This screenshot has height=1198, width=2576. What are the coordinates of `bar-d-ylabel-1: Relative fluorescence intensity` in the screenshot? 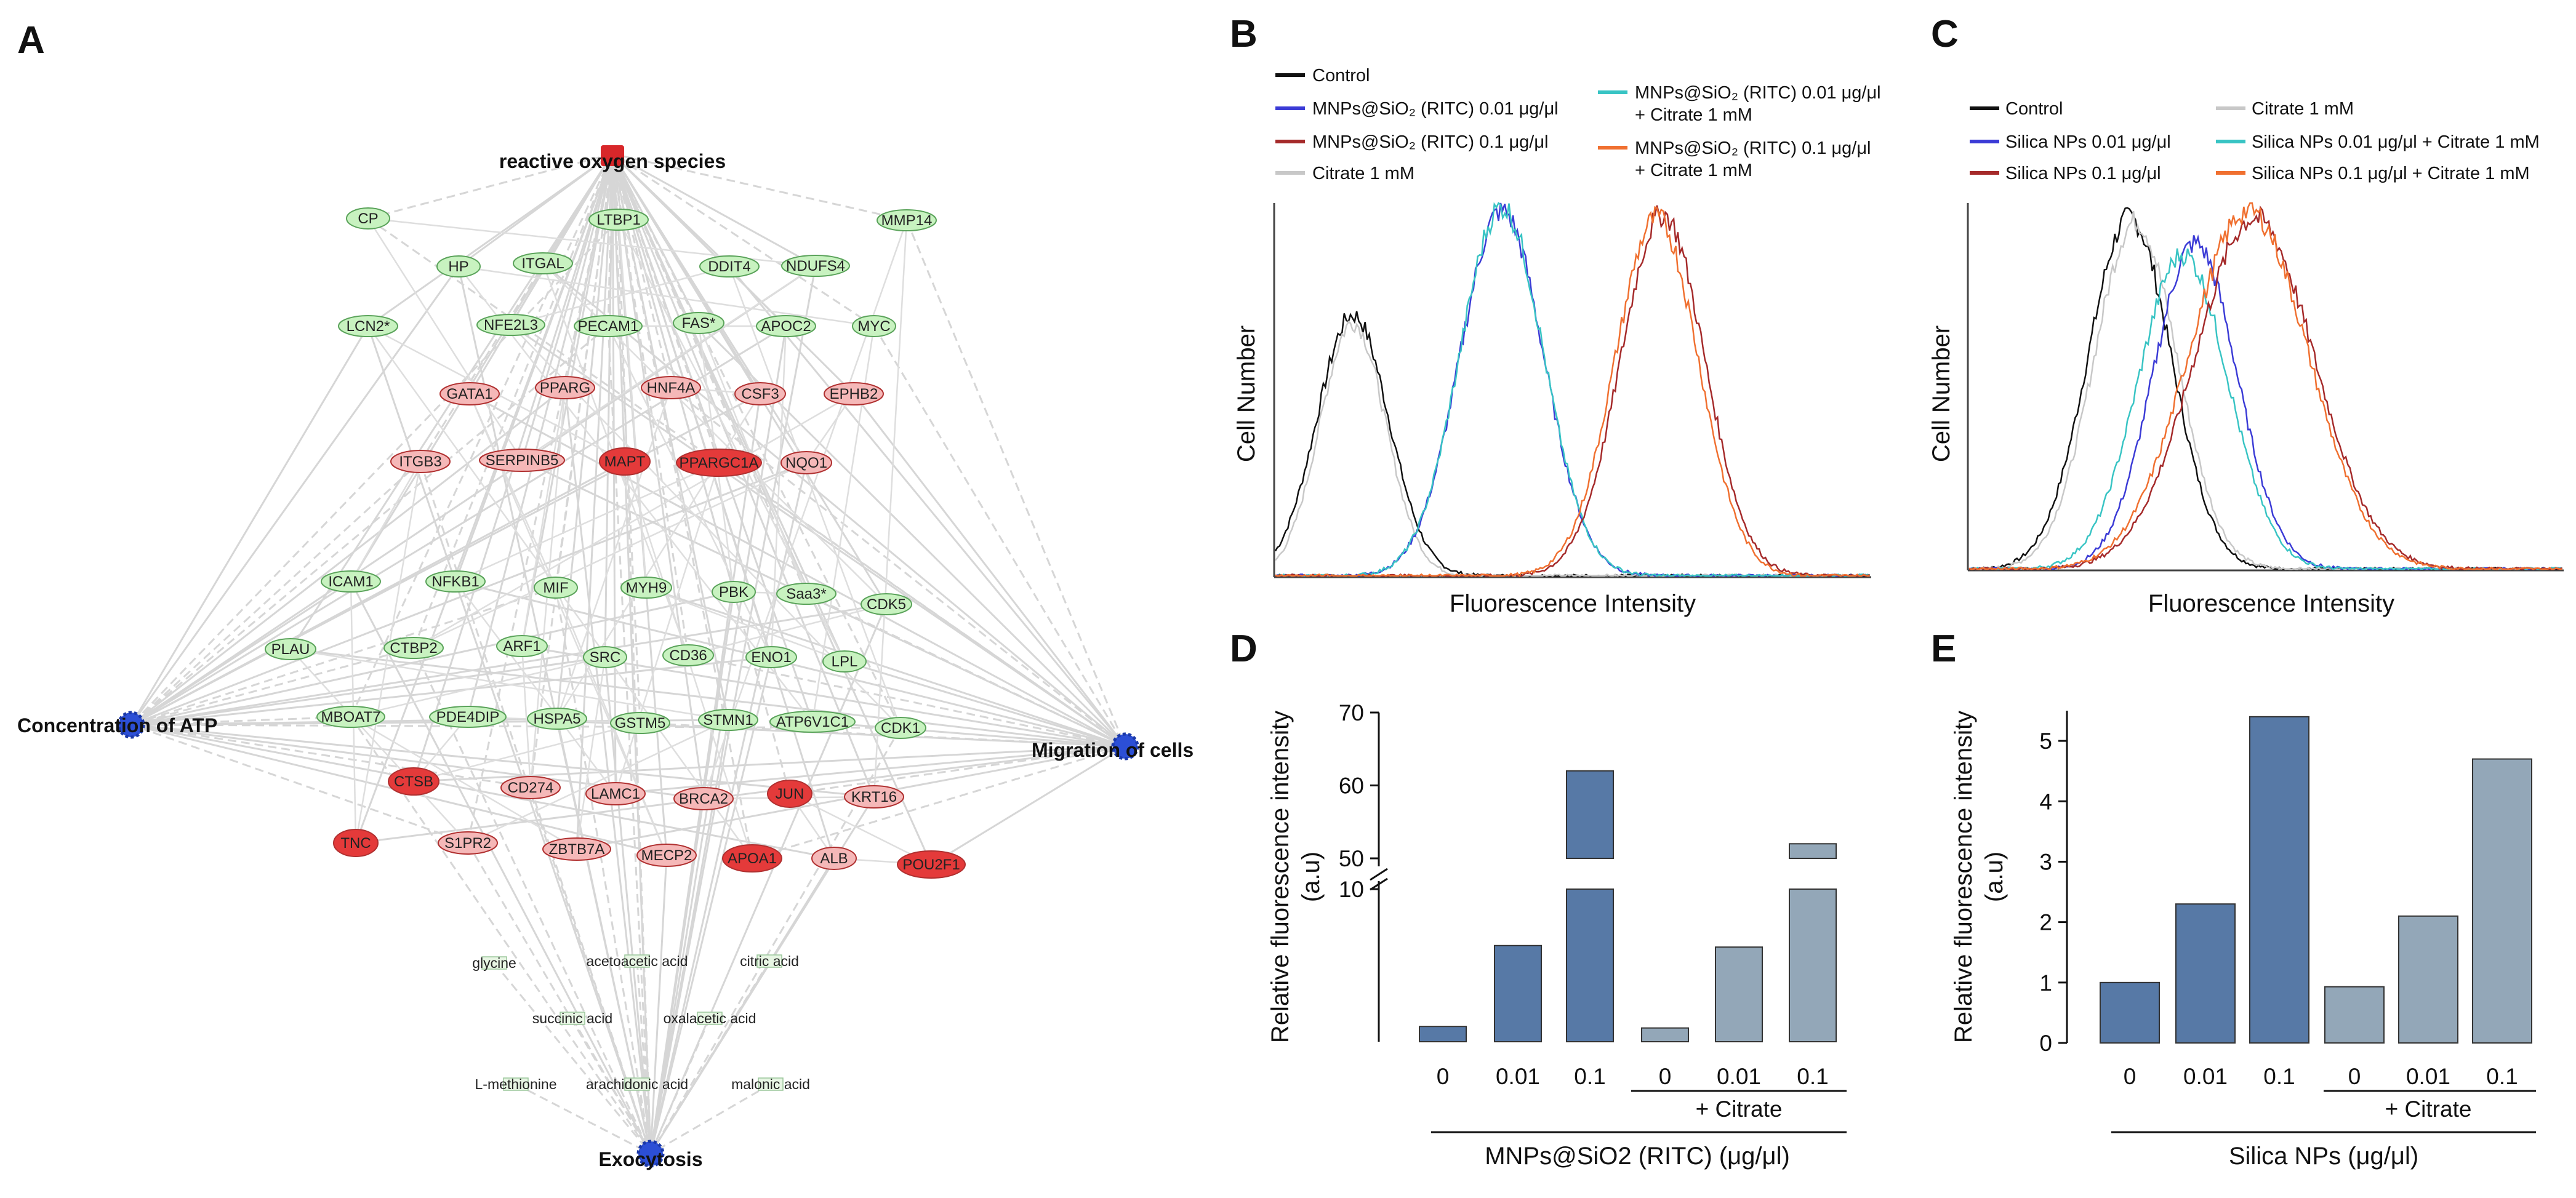 It's located at (1280, 877).